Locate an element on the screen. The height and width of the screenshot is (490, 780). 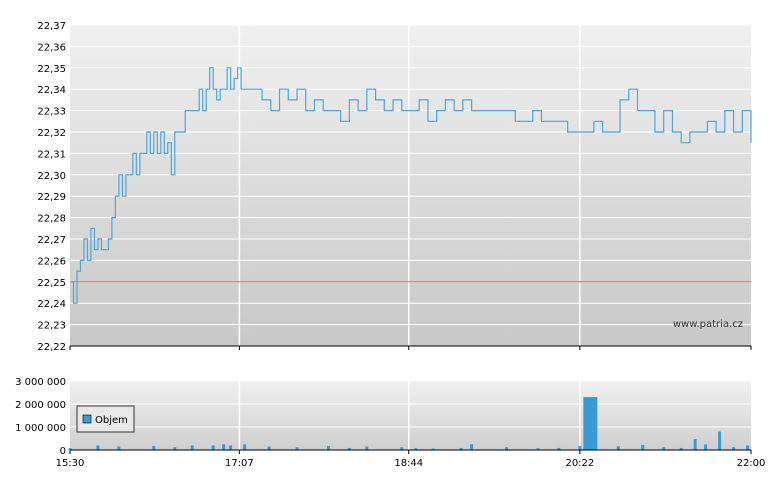
legend: Objem is located at coordinates (105, 419).